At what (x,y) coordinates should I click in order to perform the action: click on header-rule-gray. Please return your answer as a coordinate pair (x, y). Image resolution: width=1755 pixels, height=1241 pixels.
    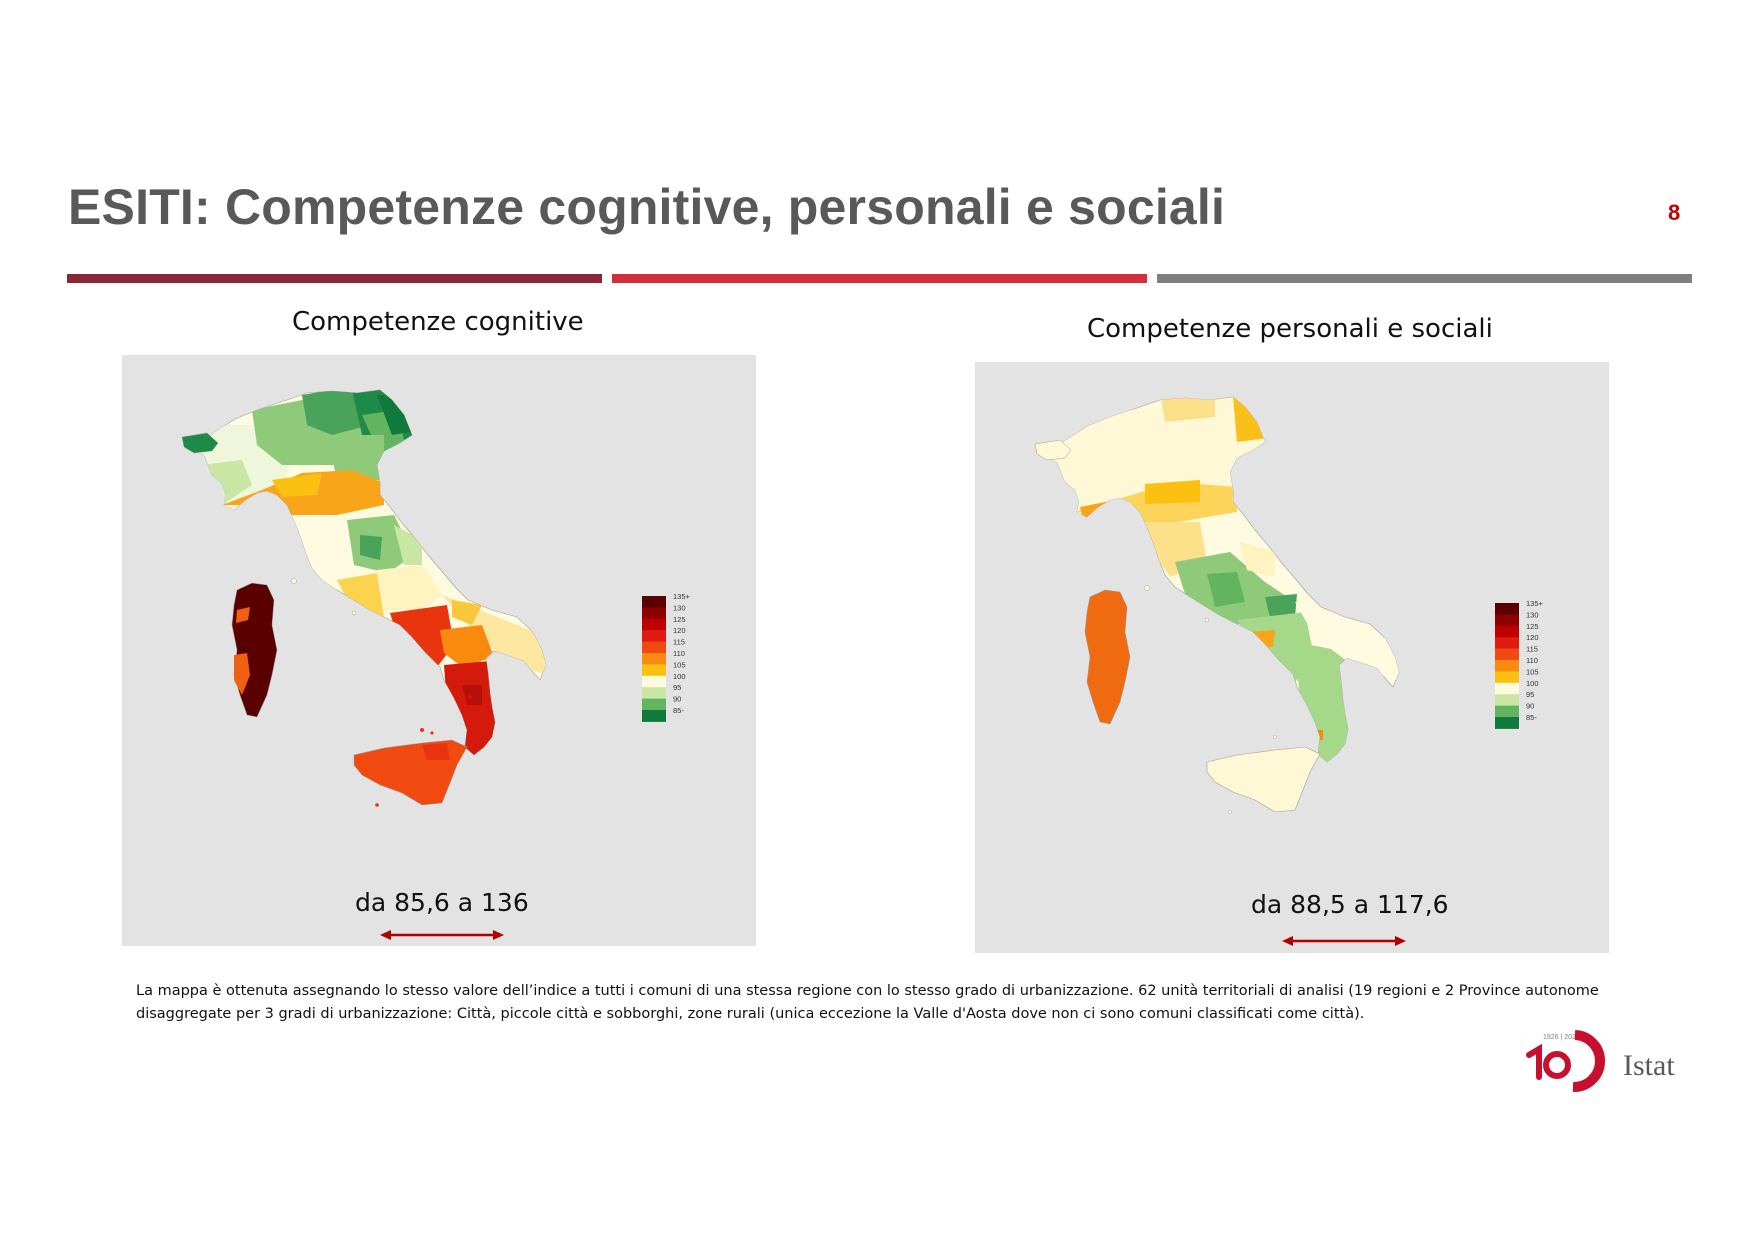
    Looking at the image, I should click on (1424, 278).